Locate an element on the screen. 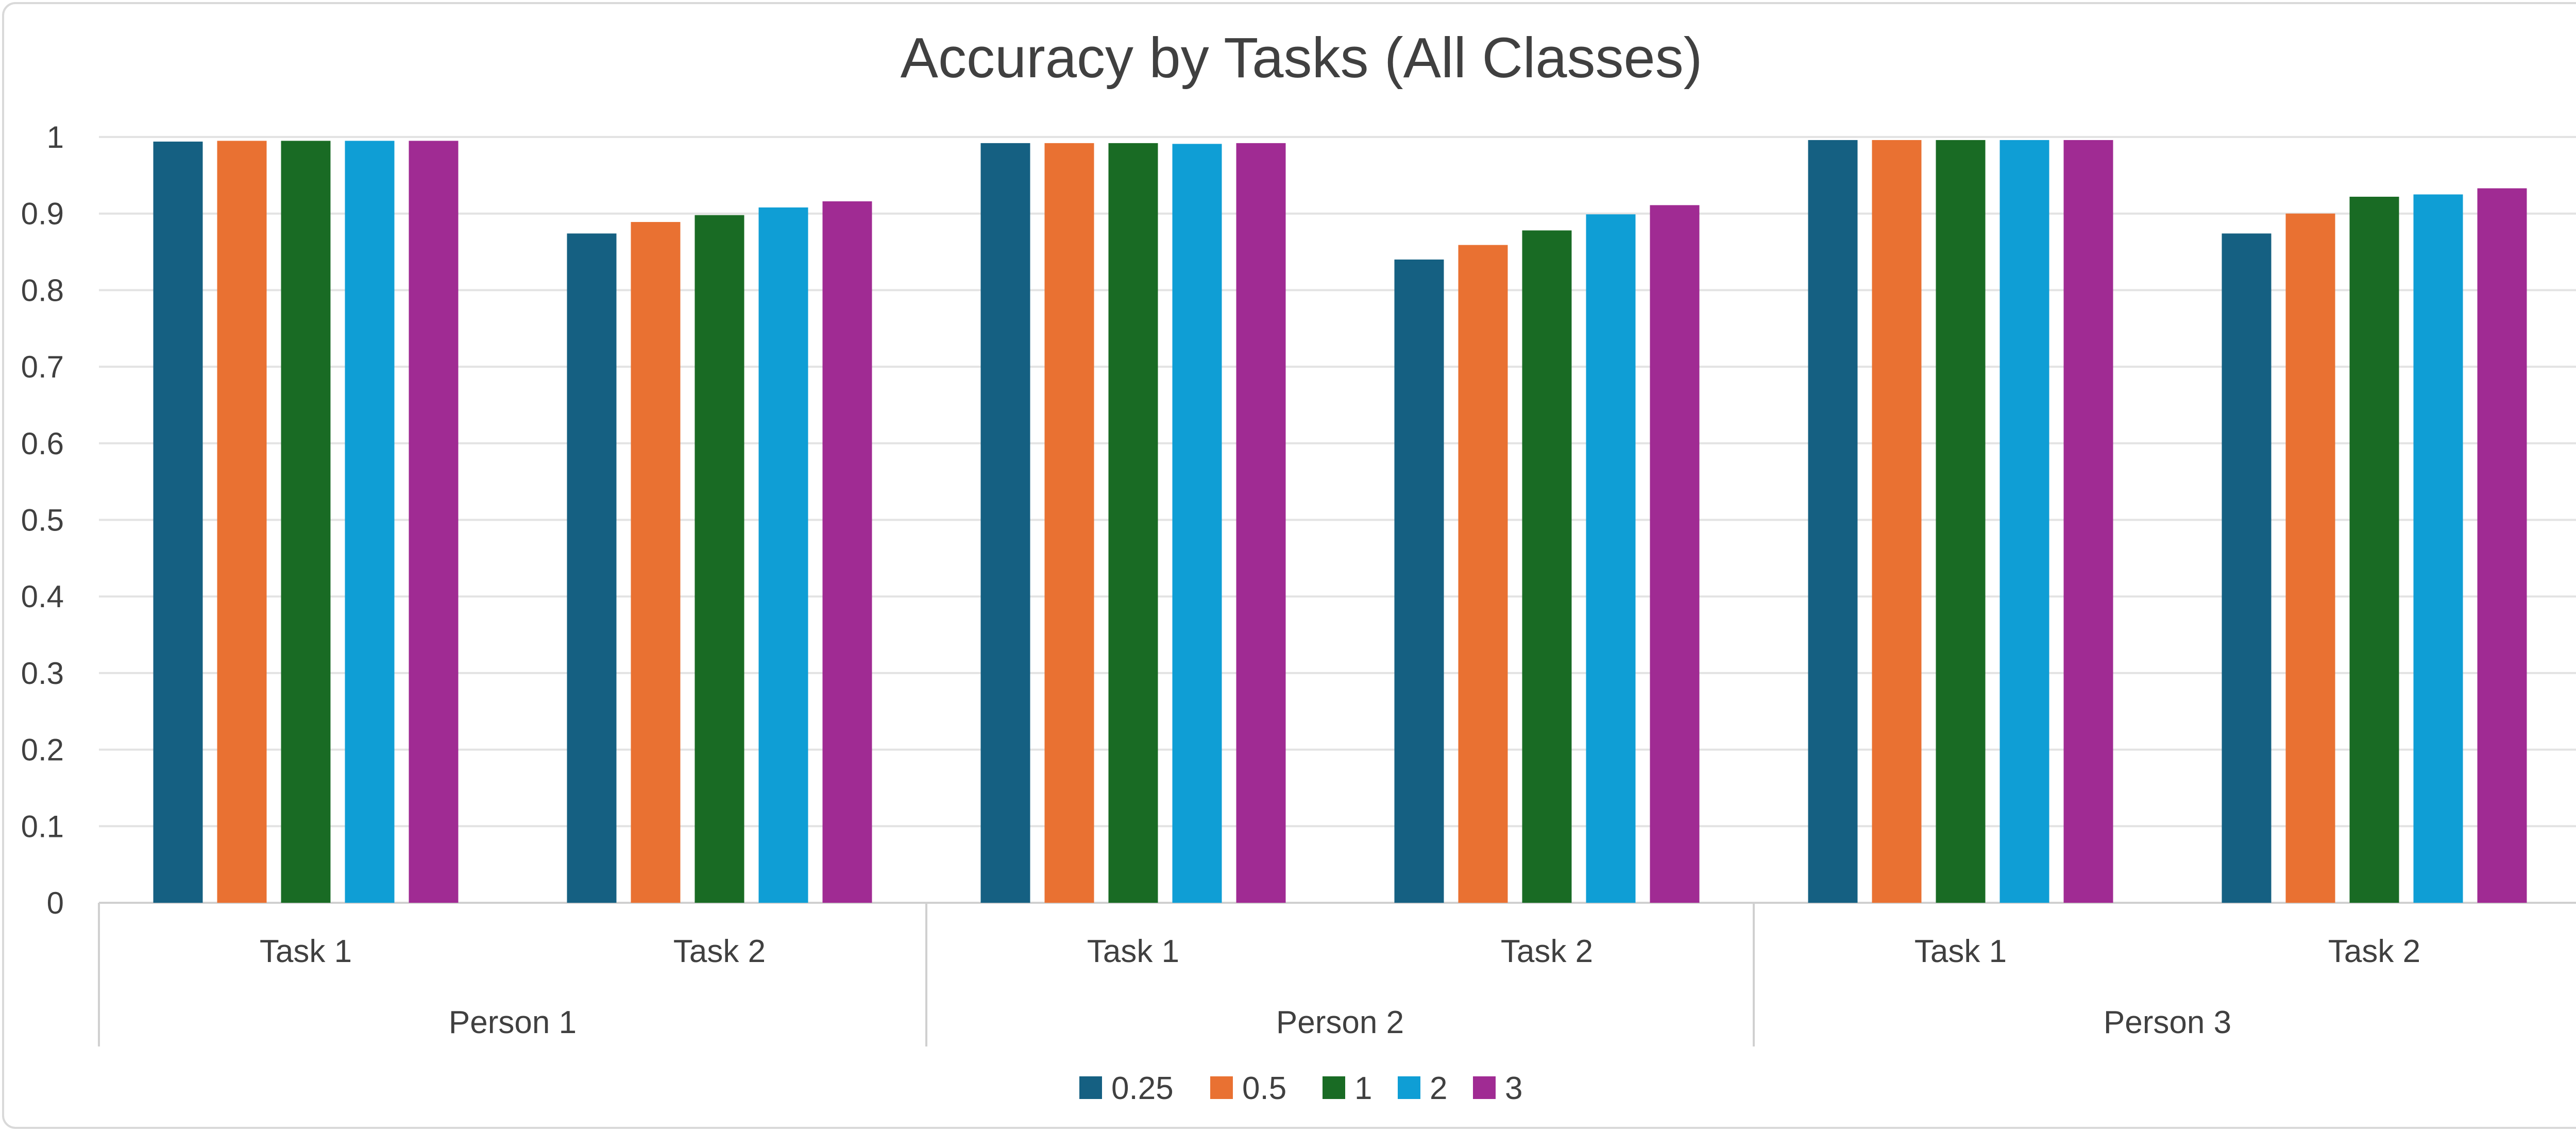  y-axis-ticks: 0 0.1 0.2 0.3 0.4 0.5 0.6 0.7 0.8 0.9 1 is located at coordinates (43, 520).